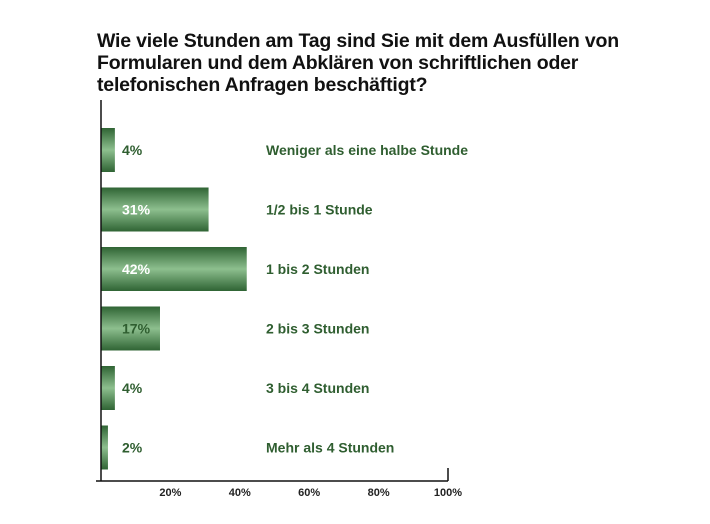  I want to click on x-tick-label: 40%, so click(240, 493).